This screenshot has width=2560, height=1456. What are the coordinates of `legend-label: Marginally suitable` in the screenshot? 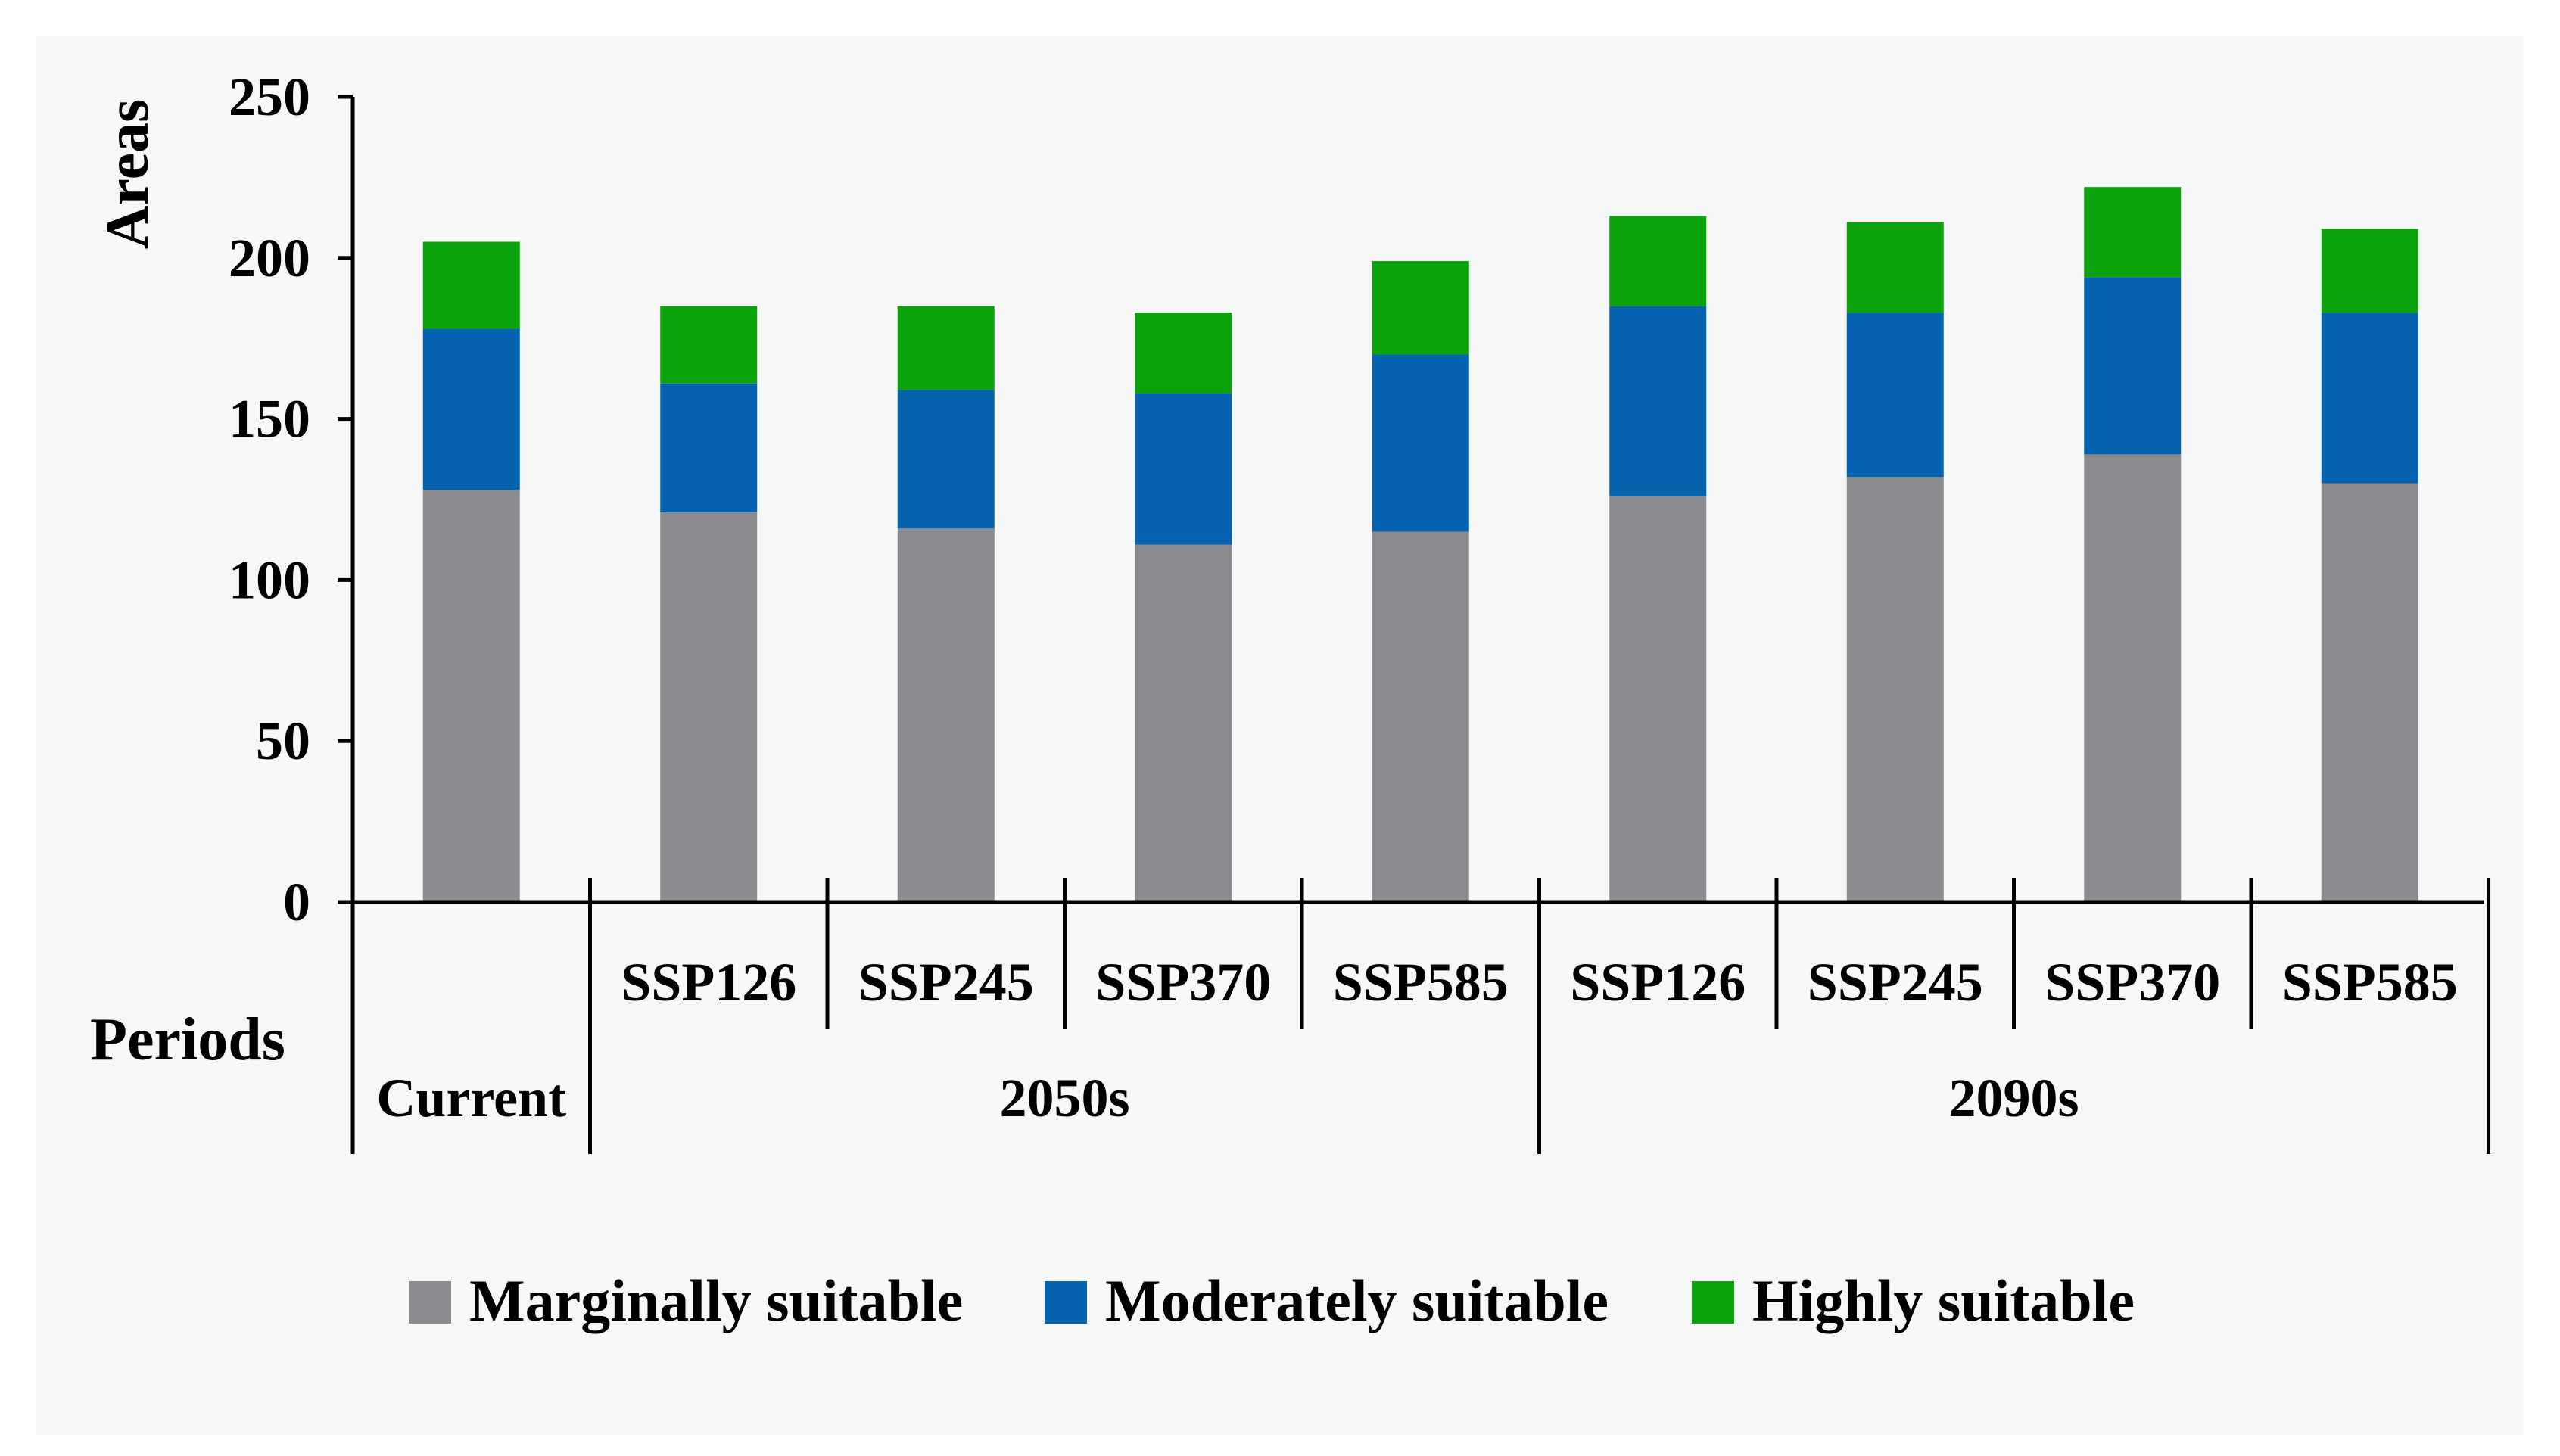 It's located at (716, 1300).